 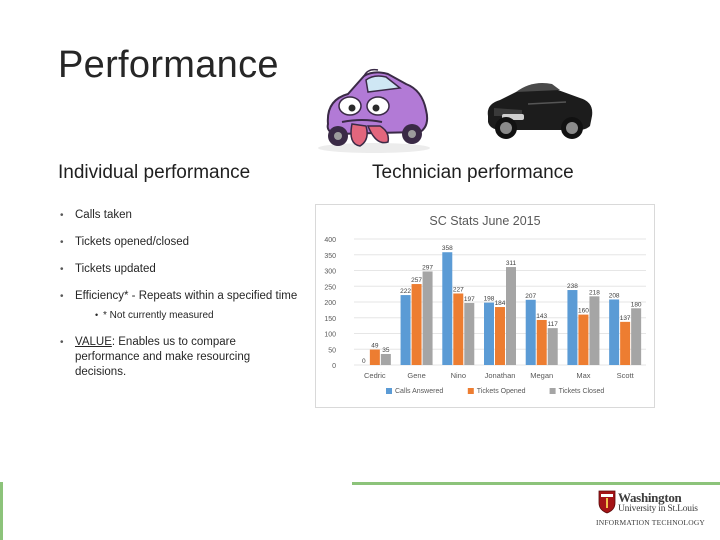 I want to click on value-label: VALUE, so click(x=93, y=342).